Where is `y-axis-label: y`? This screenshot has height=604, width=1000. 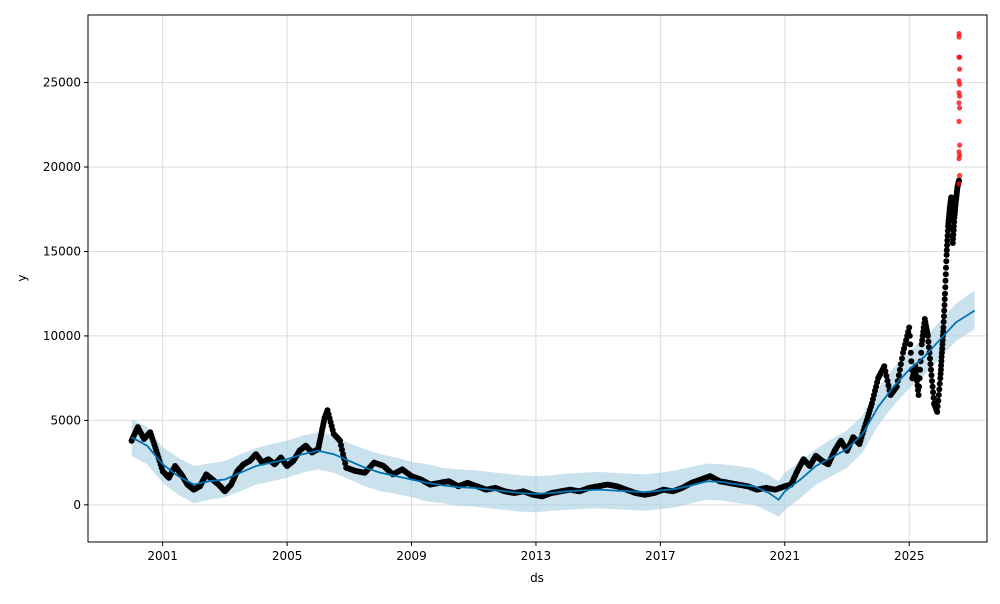
y-axis-label: y is located at coordinates (22, 277).